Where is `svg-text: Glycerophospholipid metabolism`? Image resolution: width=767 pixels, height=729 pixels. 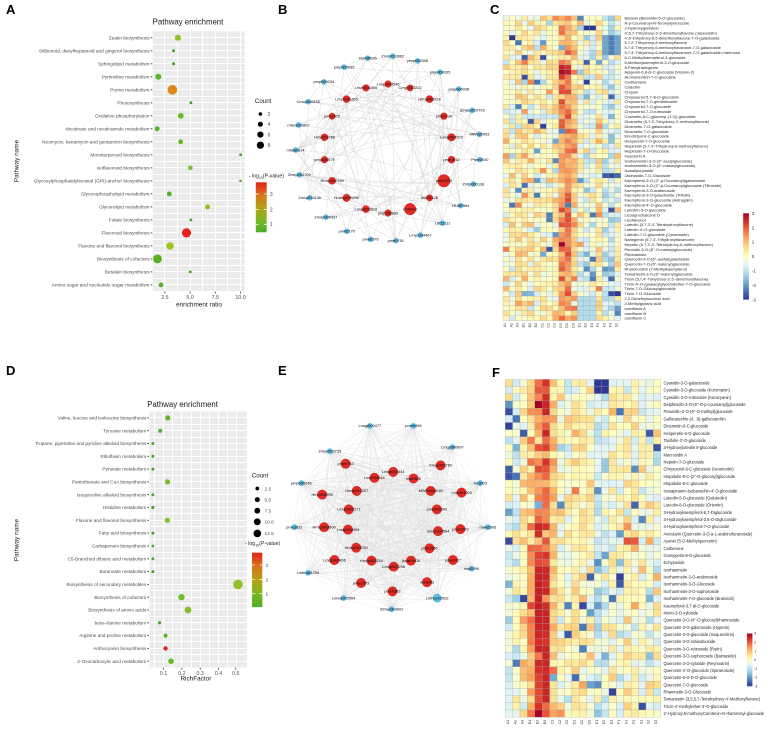
svg-text: Glycerophospholipid metabolism is located at coordinates (115, 195).